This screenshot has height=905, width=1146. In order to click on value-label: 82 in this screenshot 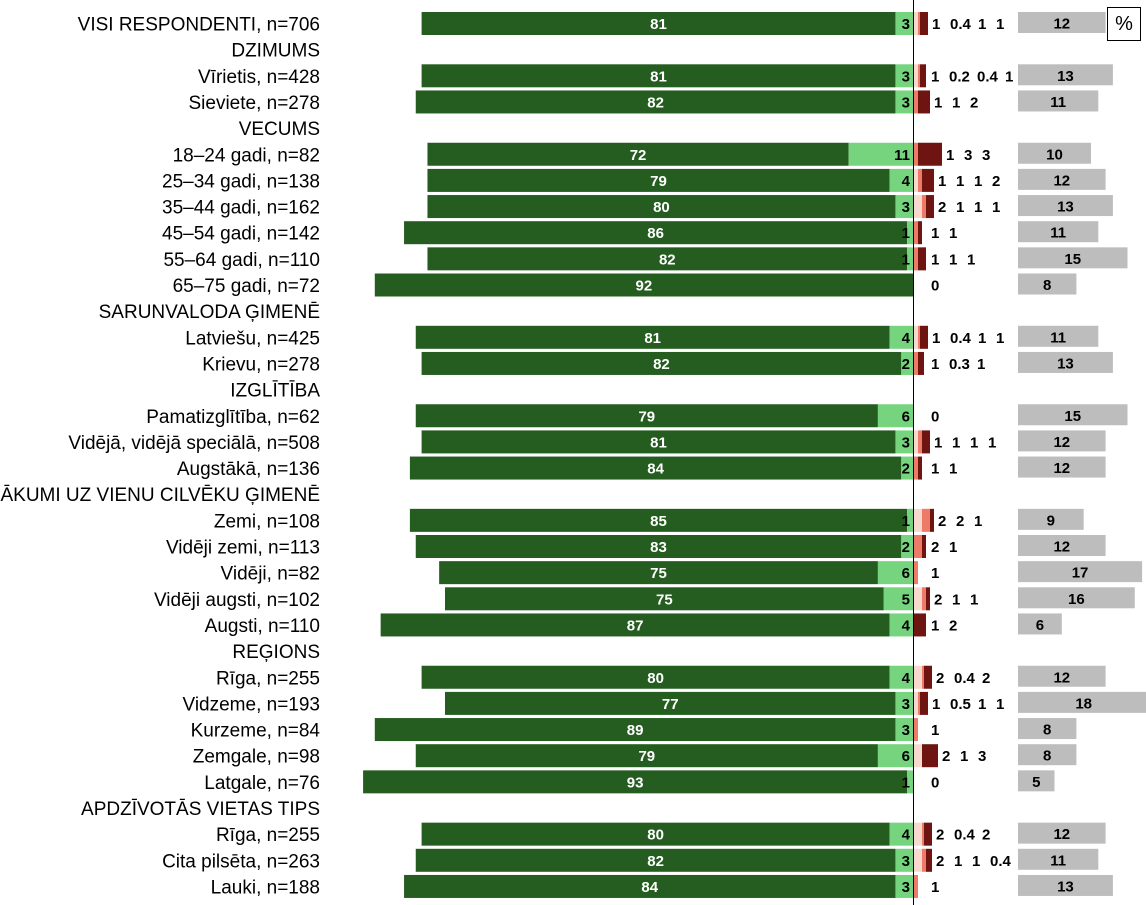, I will do `click(655, 102)`.